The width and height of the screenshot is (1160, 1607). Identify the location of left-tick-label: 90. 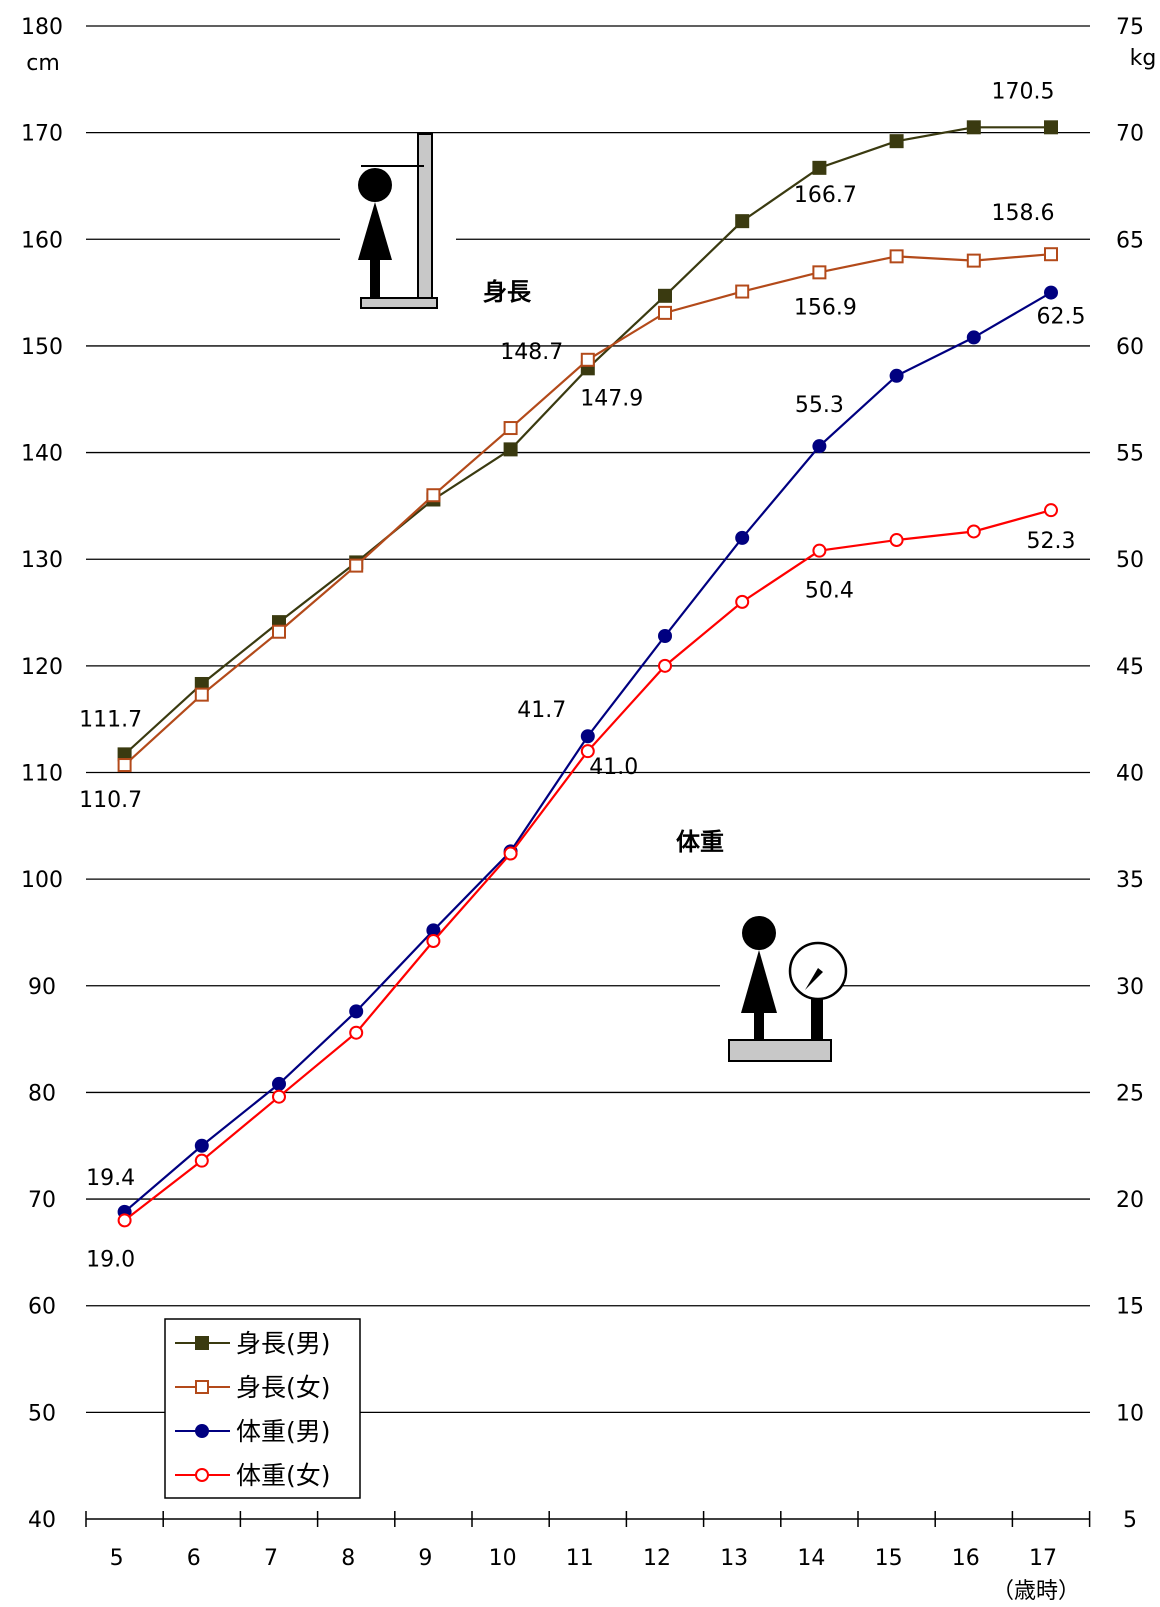
(42, 987).